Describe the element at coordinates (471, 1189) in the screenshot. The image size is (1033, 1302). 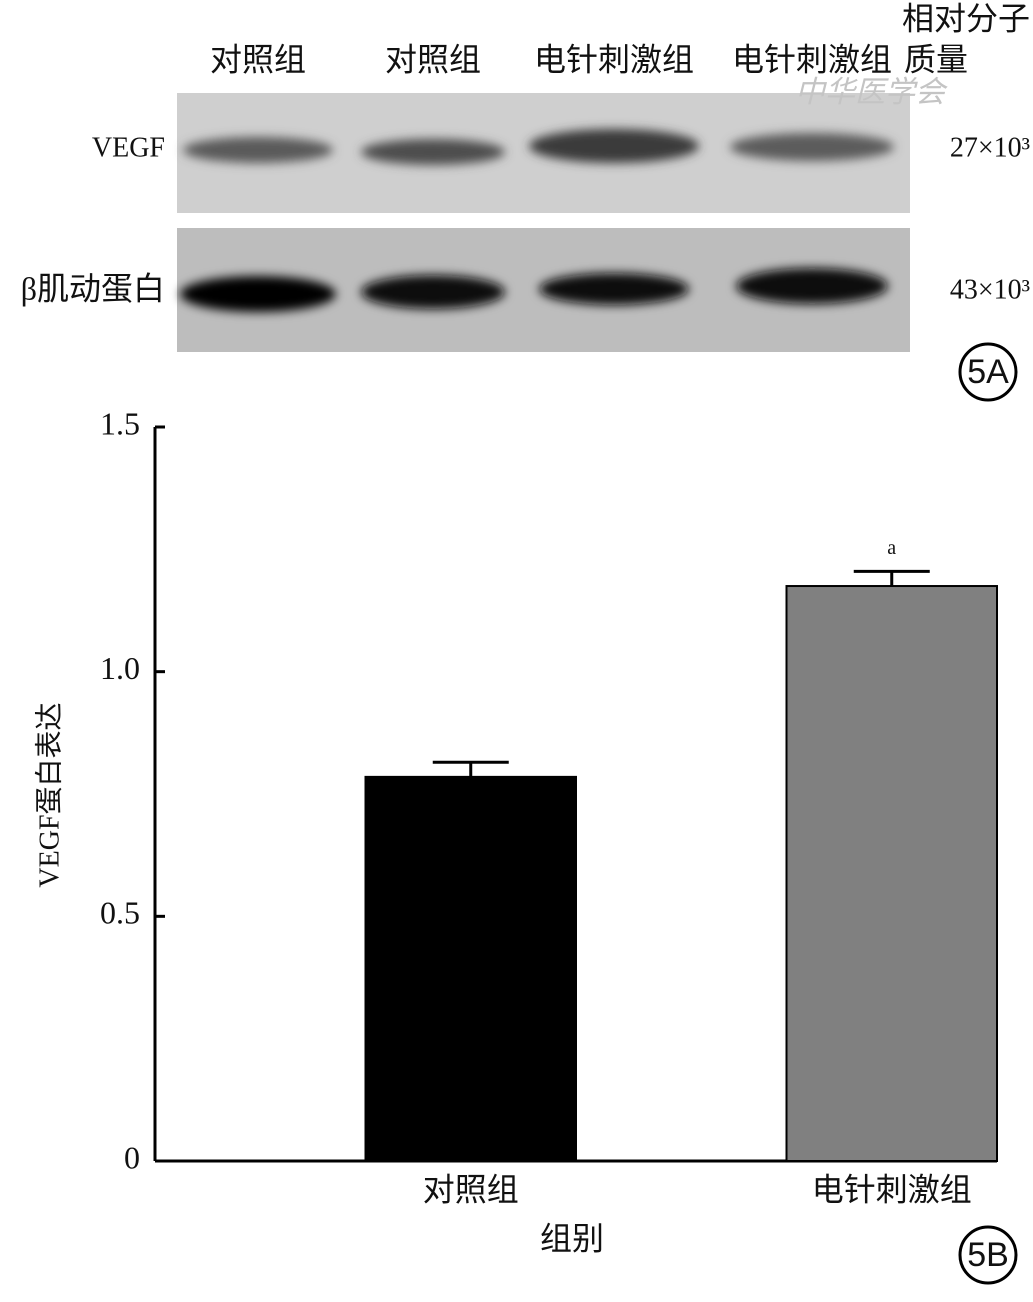
I see `x-tick-label: 对照组` at that location.